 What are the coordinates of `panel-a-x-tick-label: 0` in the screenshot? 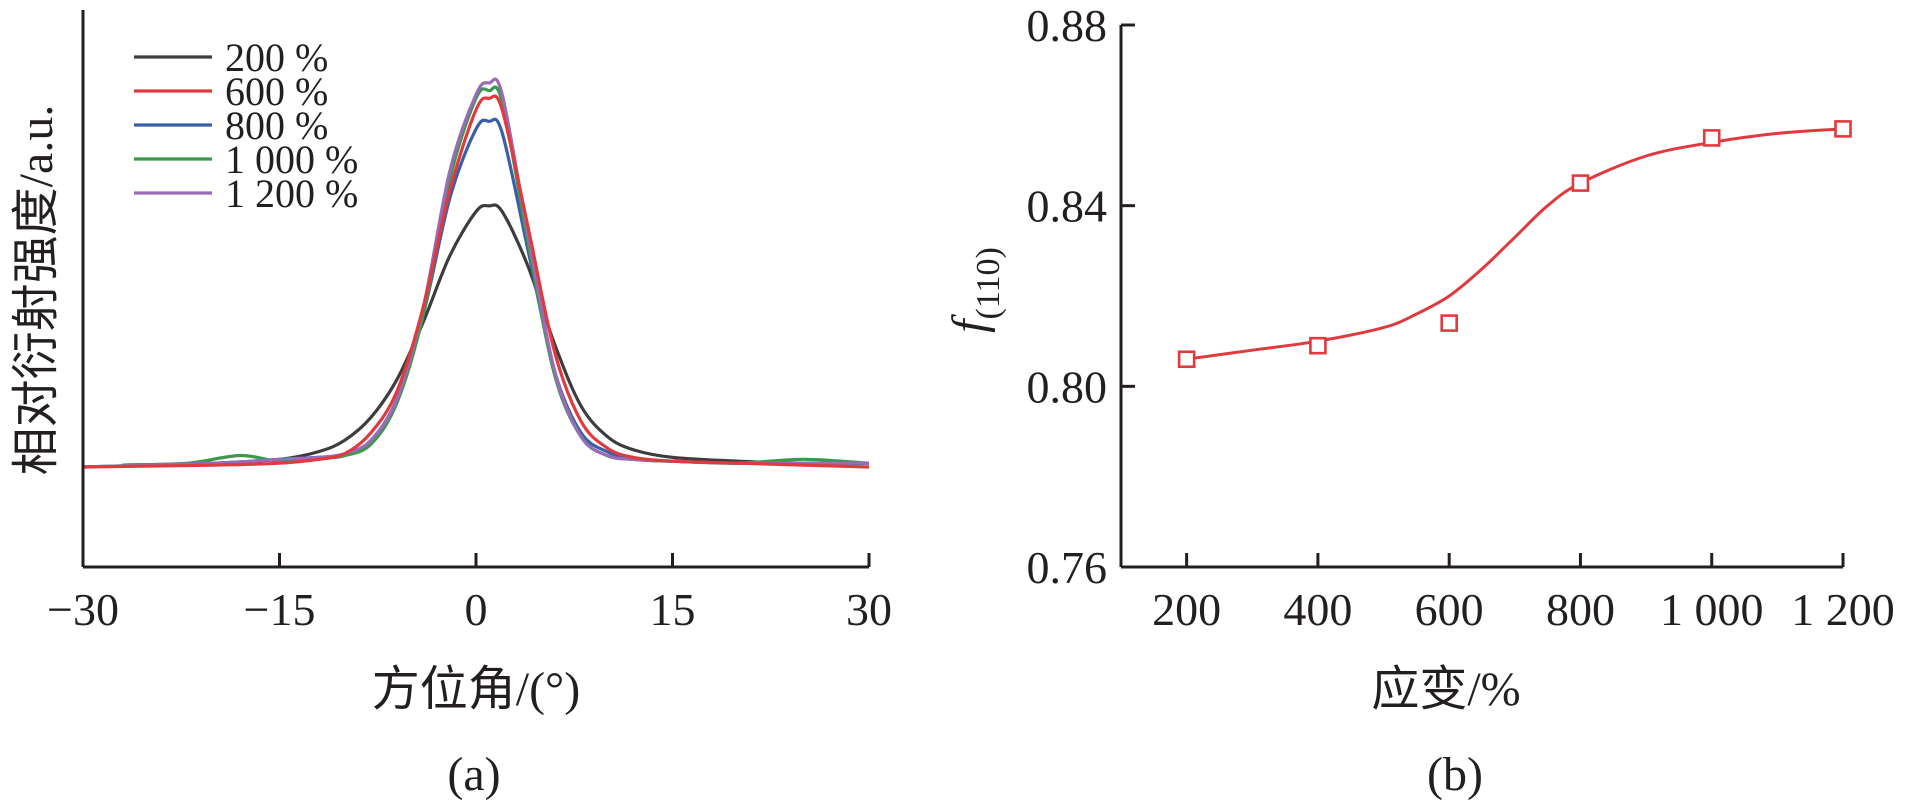 It's located at (476, 609).